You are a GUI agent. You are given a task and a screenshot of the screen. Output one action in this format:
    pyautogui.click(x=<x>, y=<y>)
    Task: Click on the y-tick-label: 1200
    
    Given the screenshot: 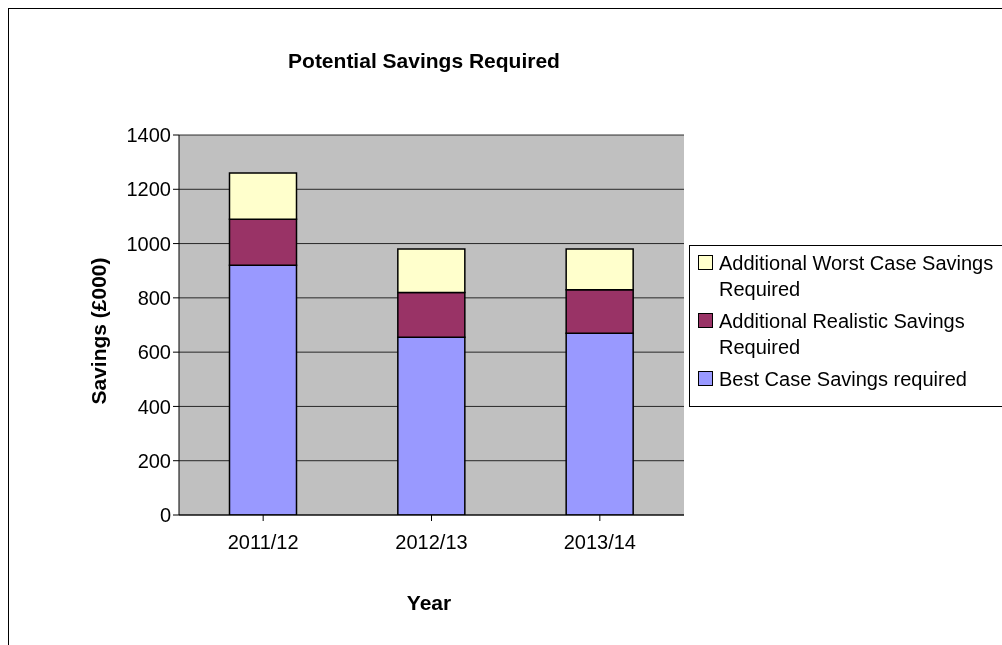 What is the action you would take?
    pyautogui.click(x=148, y=189)
    